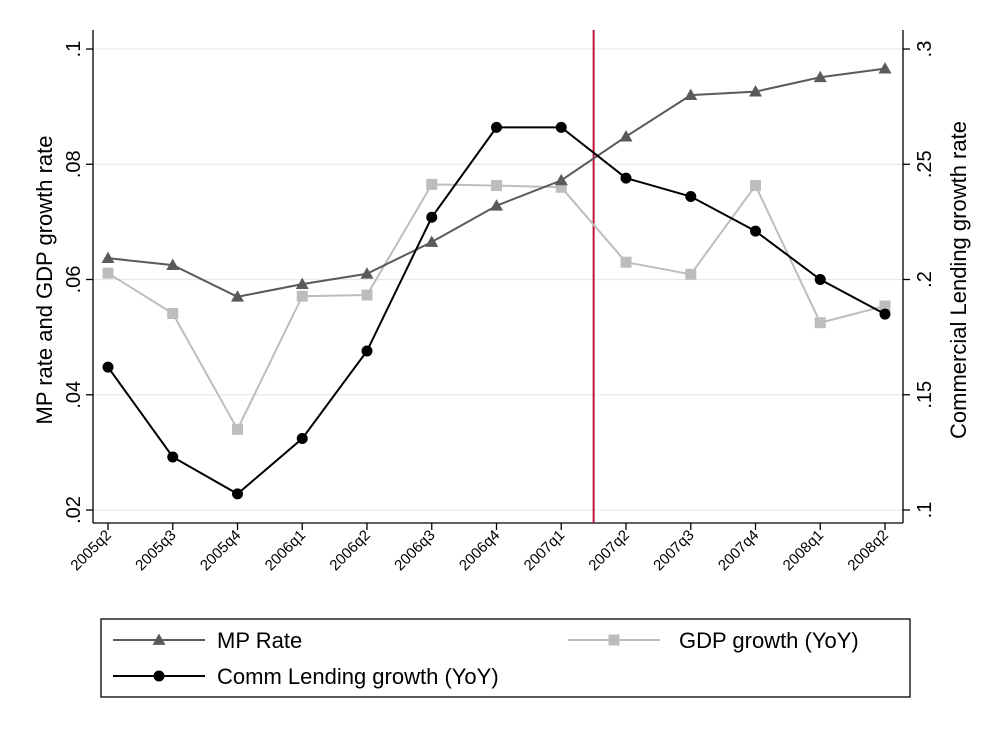 Image resolution: width=1000 pixels, height=731 pixels. Describe the element at coordinates (358, 676) in the screenshot. I see `legend-label: Comm Lending growth (YoY)` at that location.